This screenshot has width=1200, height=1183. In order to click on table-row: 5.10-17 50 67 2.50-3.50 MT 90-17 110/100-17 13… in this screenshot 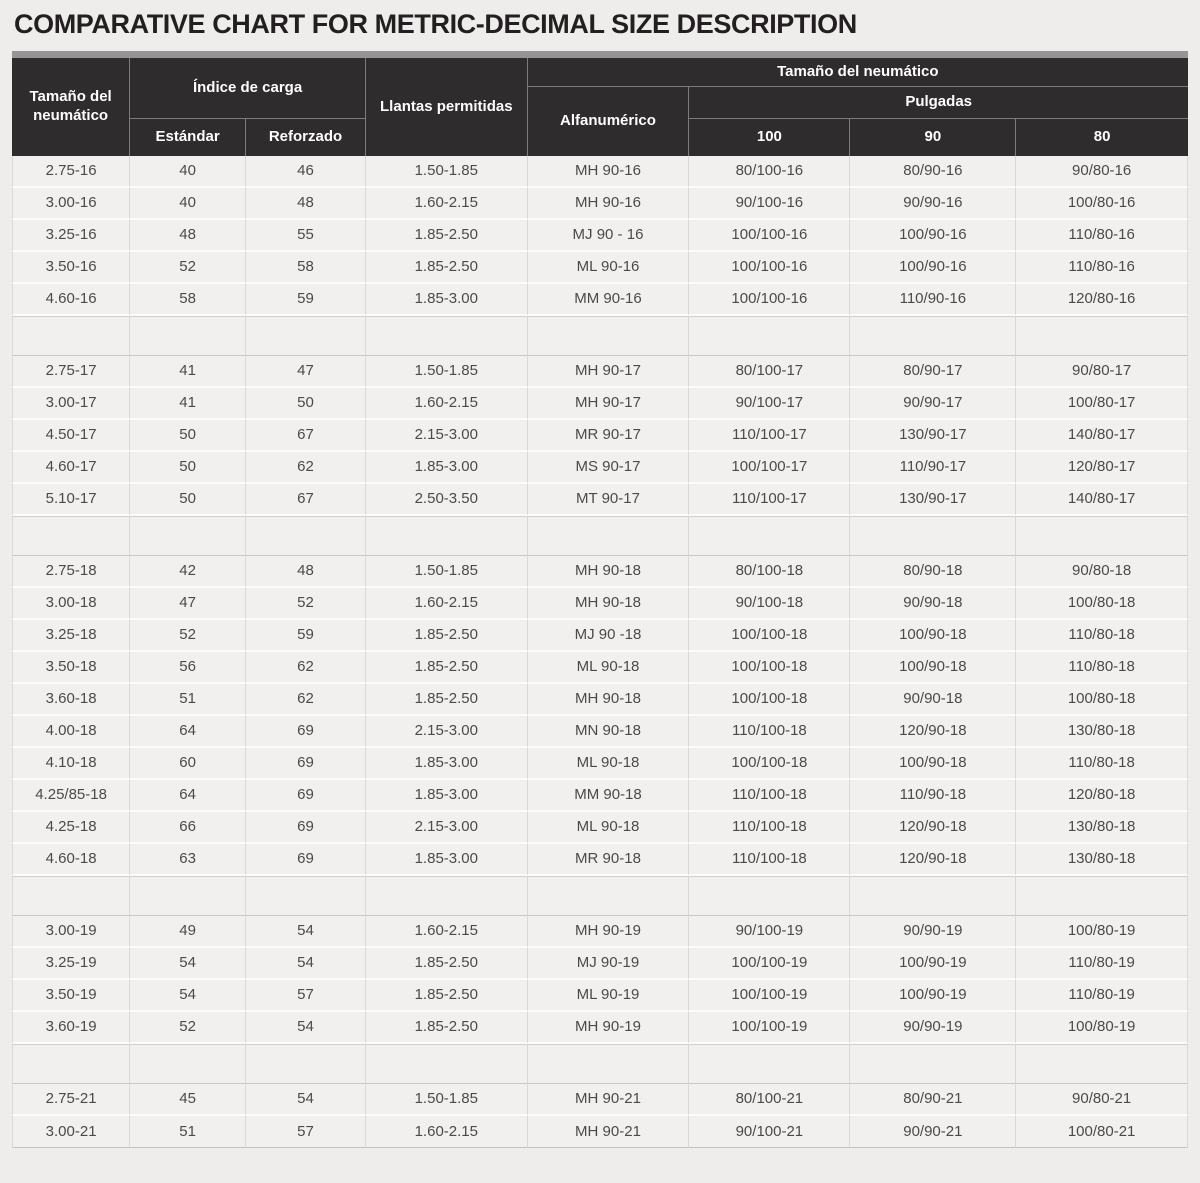, I will do `click(600, 499)`.